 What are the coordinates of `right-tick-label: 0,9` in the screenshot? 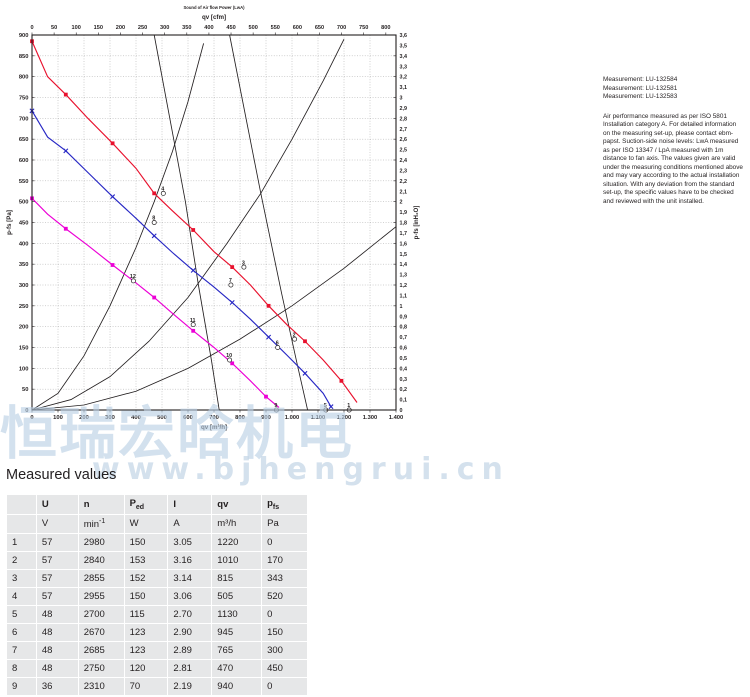 It's located at (404, 317).